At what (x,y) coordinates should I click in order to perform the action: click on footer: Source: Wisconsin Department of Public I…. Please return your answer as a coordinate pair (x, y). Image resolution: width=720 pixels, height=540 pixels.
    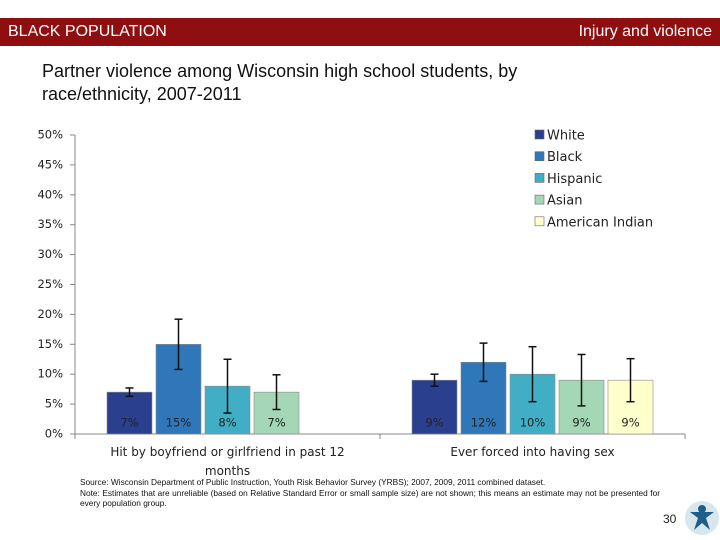
    Looking at the image, I should click on (370, 493).